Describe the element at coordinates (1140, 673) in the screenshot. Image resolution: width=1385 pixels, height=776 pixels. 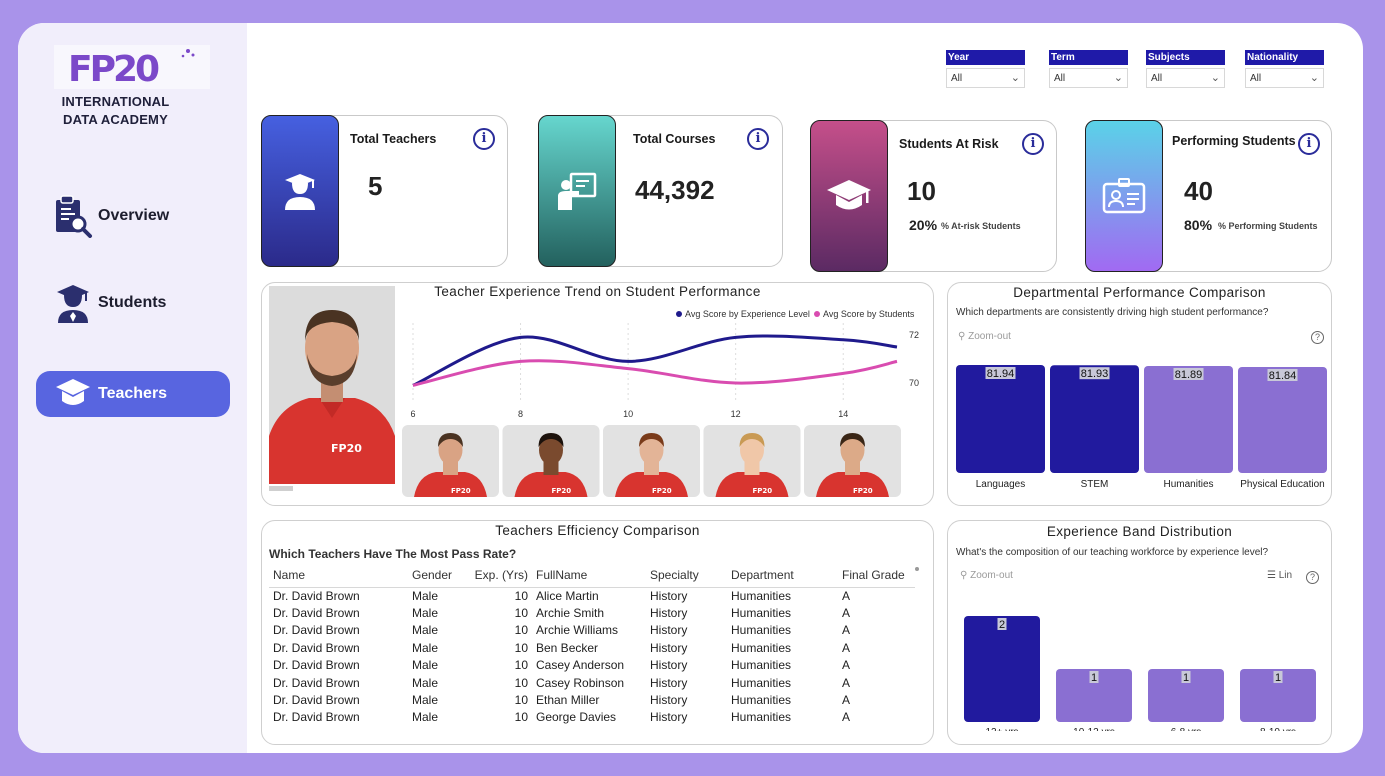
I see `band-chart: 2 12+ yrs 1 10-12 yrs 1 6-8 yrs 1 8-10 yrs` at that location.